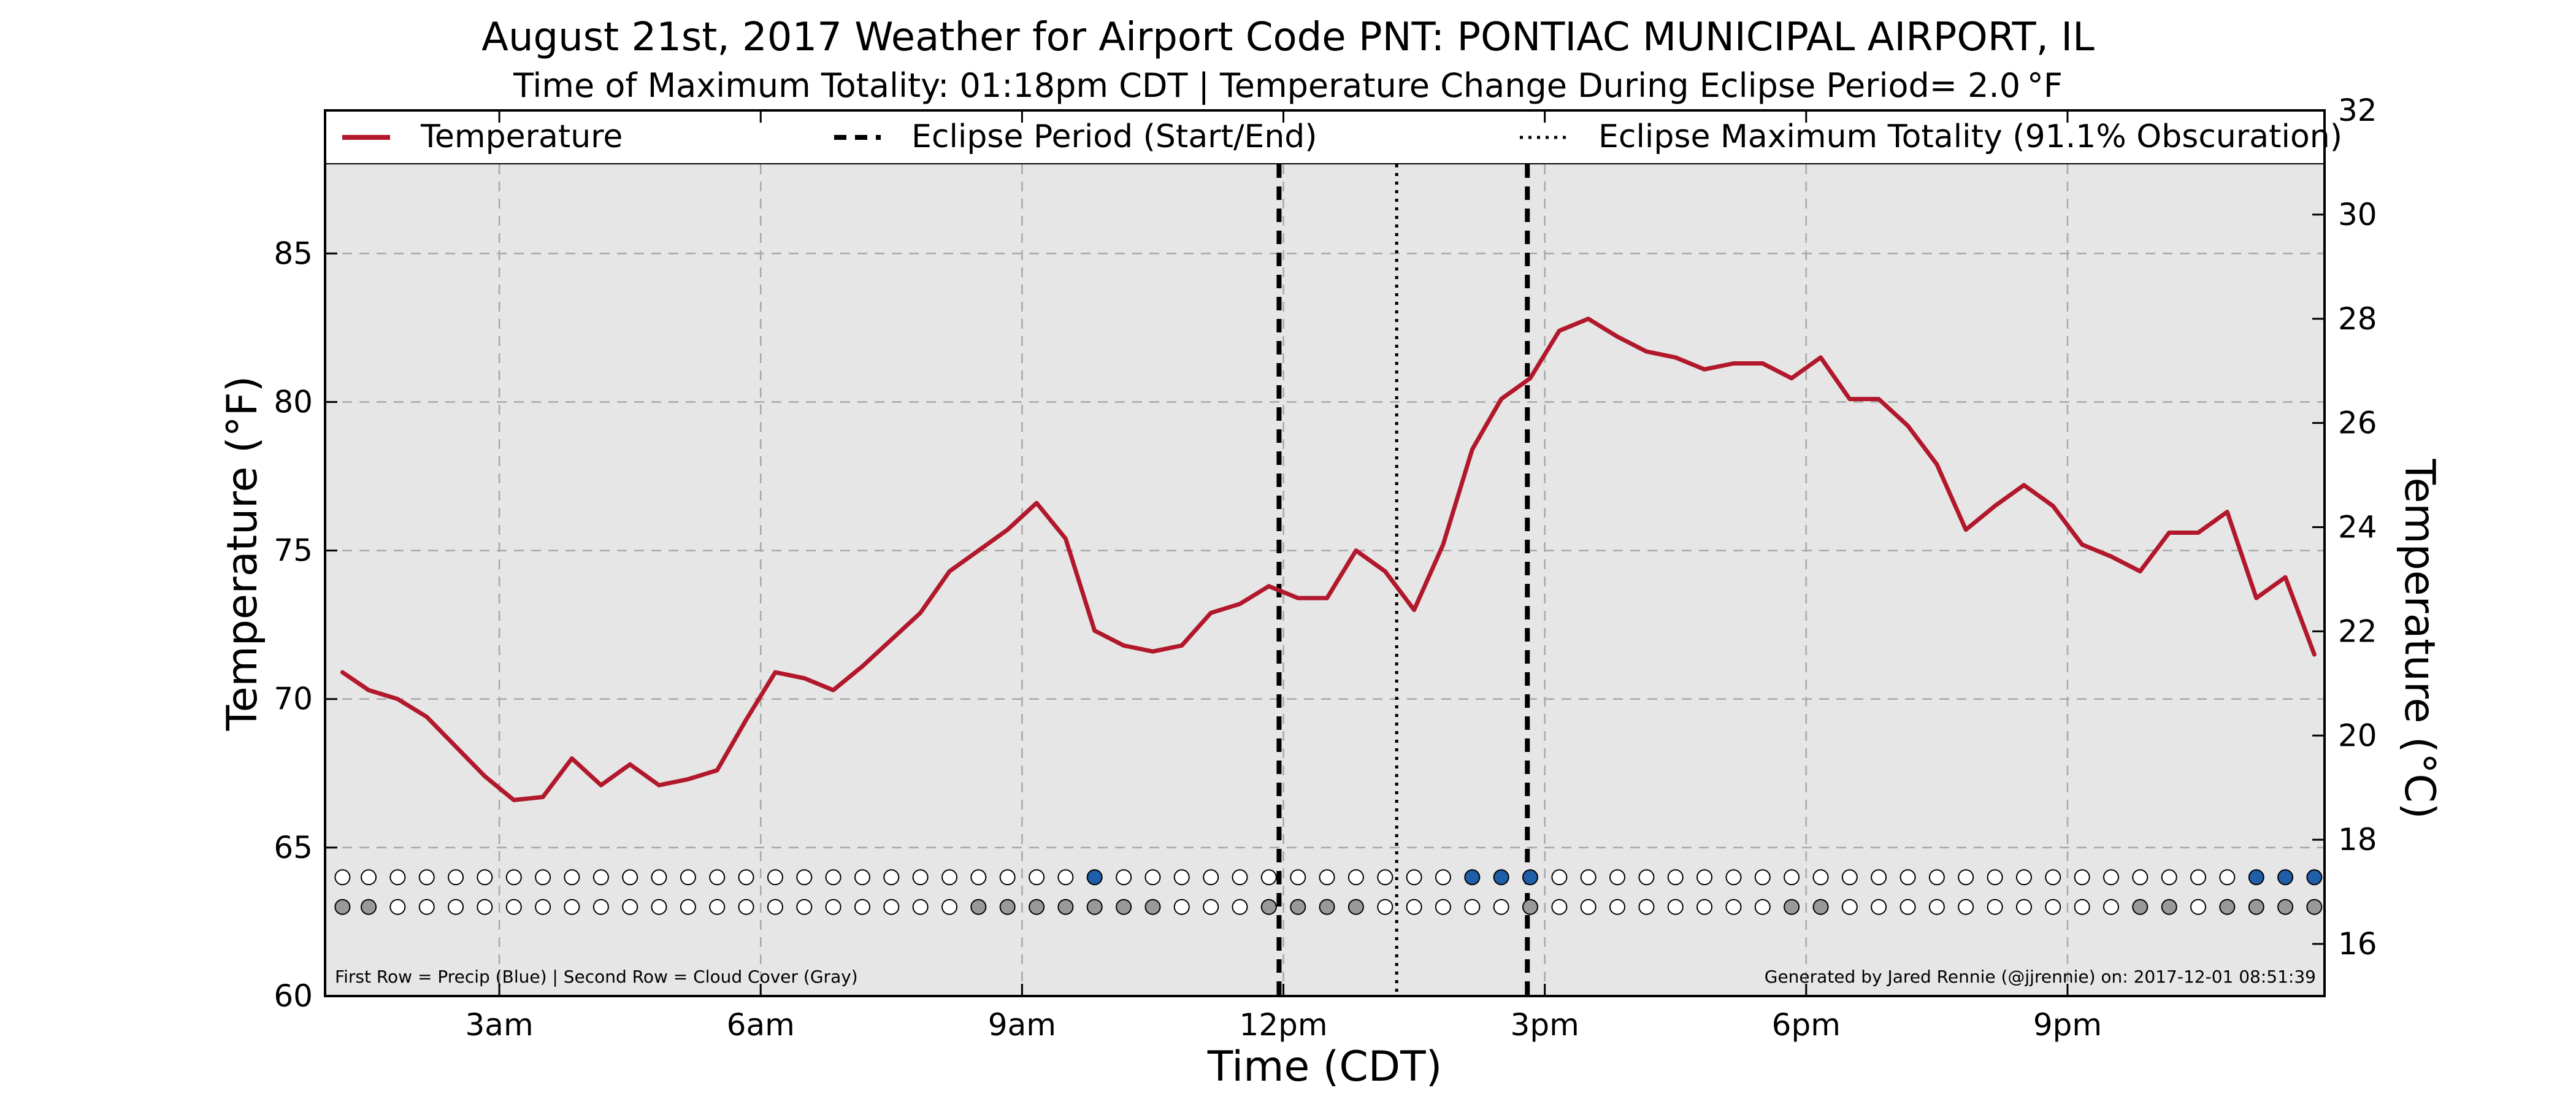 The image size is (2576, 1104). Describe the element at coordinates (2357, 527) in the screenshot. I see `y-tick-label-right: 24` at that location.